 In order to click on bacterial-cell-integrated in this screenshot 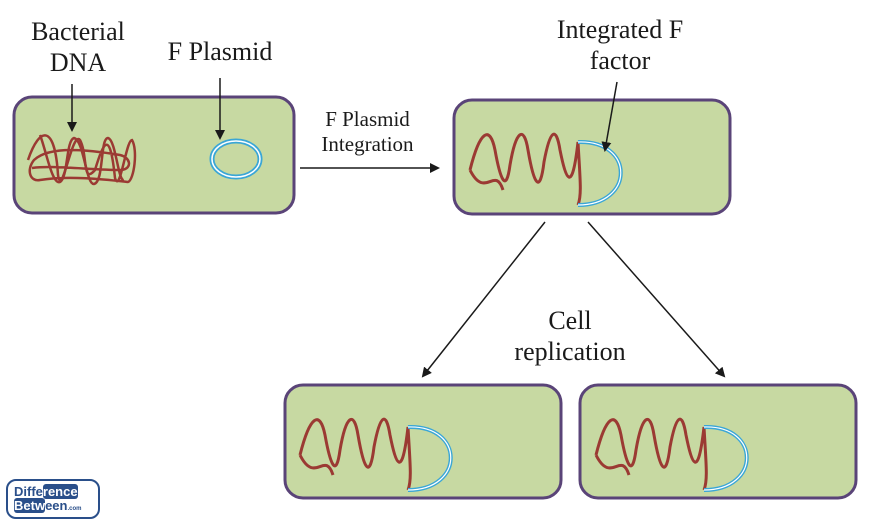, I will do `click(592, 157)`.